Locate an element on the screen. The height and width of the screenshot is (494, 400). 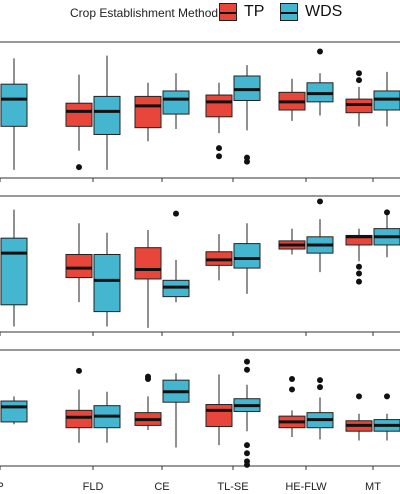
x-tick-label: P is located at coordinates (2, 487).